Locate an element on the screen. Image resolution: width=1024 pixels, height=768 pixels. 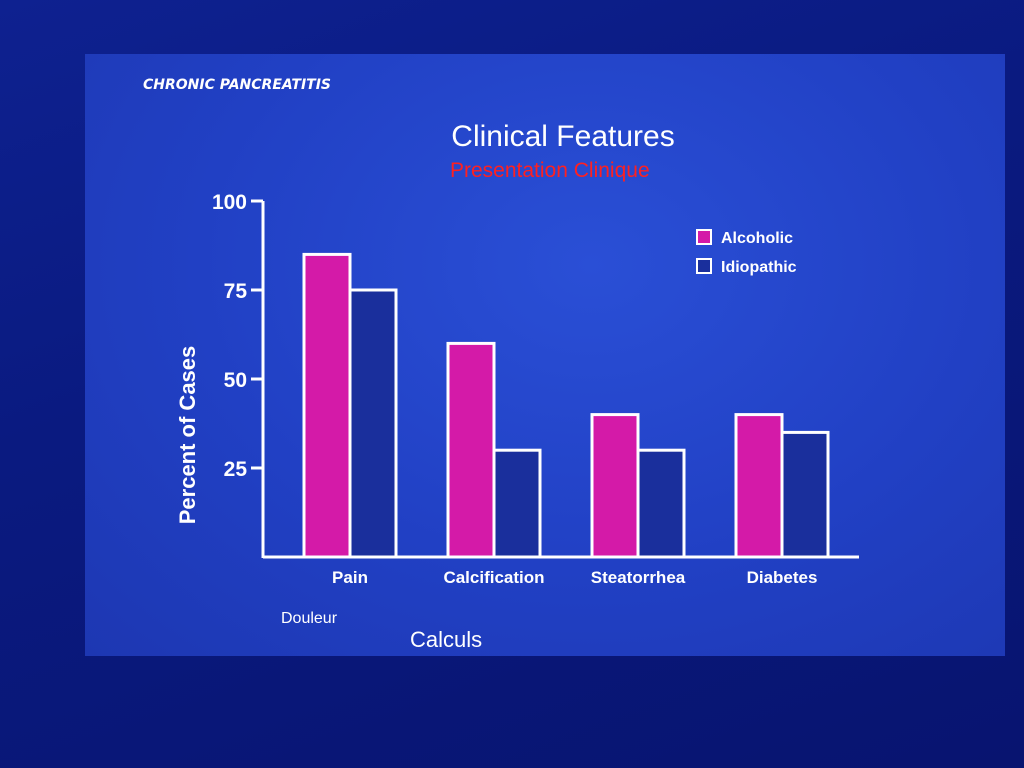
bar-alcoholic-pain is located at coordinates (327, 405).